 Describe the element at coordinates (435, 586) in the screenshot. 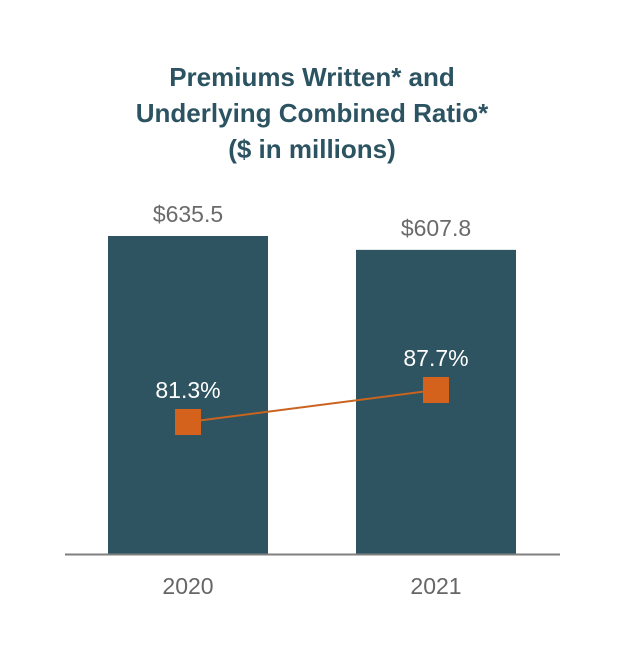

I see `x-tick-label-2021: 2021` at that location.